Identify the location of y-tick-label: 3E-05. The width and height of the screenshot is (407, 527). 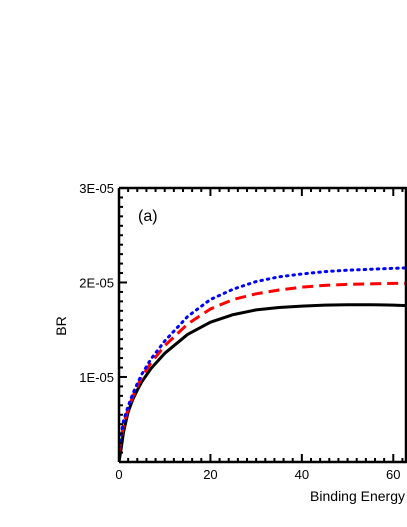
(96, 188).